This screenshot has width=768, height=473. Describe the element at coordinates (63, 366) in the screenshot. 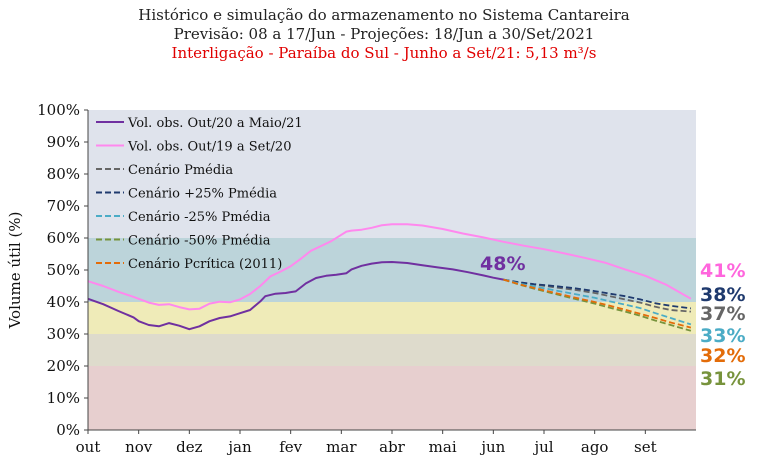

I see `y-tick-label: 20%` at that location.